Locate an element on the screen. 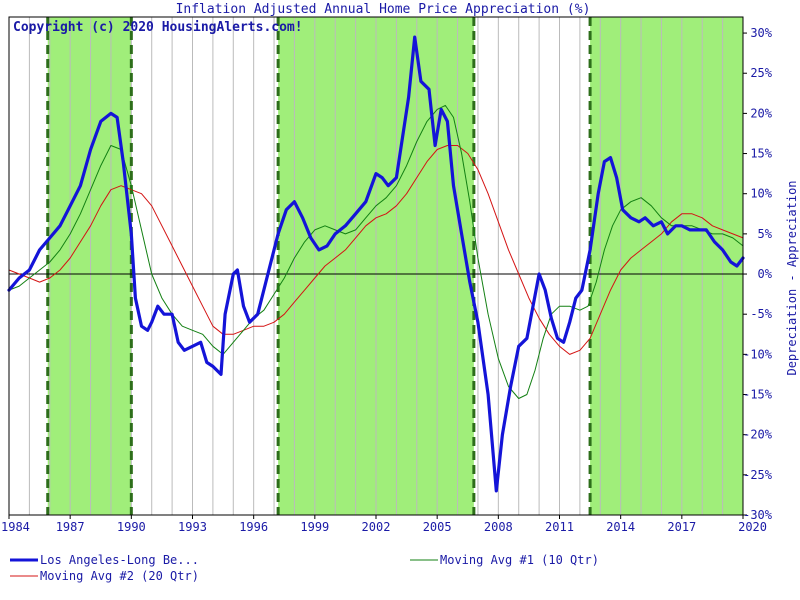  x-tick-label: 1984 is located at coordinates (15, 527).